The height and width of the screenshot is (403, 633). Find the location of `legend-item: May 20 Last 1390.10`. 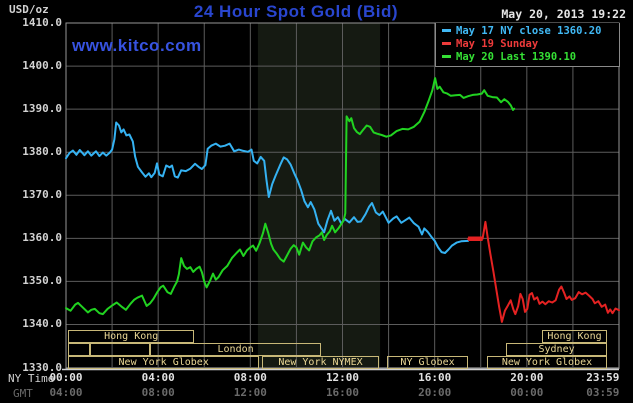

legend-item: May 20 Last 1390.10 is located at coordinates (527, 57).